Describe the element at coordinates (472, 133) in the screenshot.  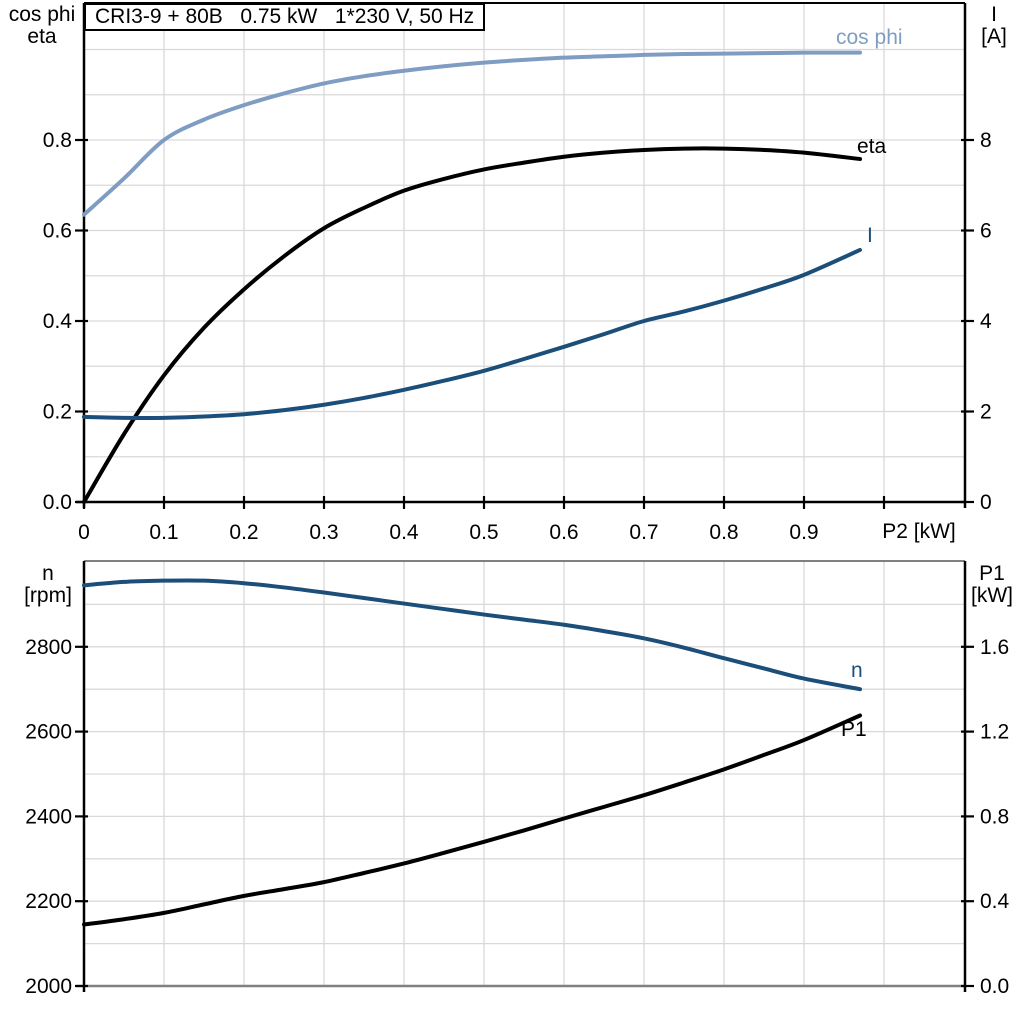
I see `curve-cos-phi` at that location.